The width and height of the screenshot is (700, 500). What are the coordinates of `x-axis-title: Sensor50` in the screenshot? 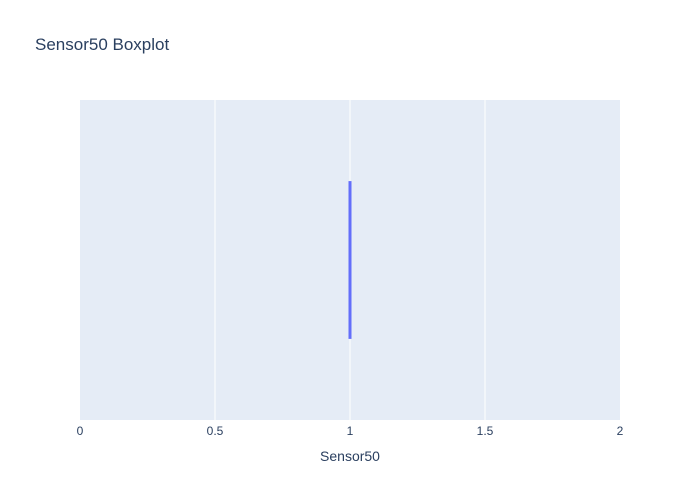 It's located at (350, 456).